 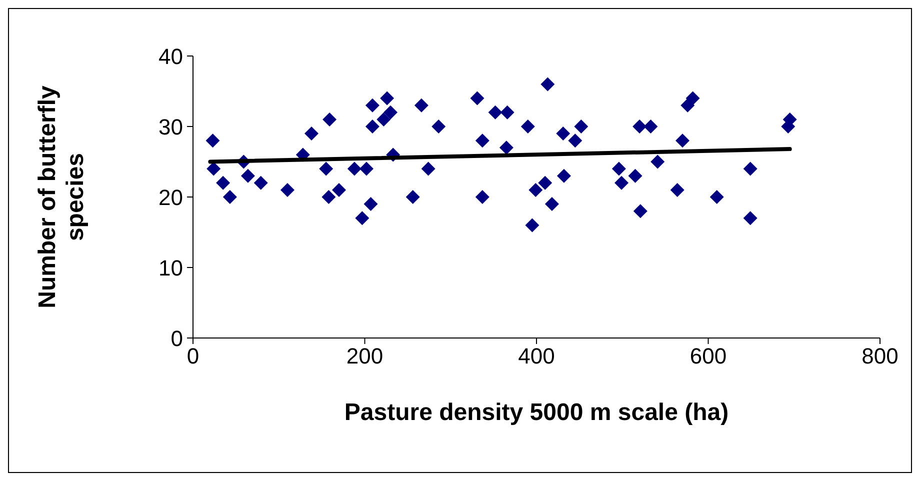 I want to click on x-tick-label: 600, so click(x=708, y=356).